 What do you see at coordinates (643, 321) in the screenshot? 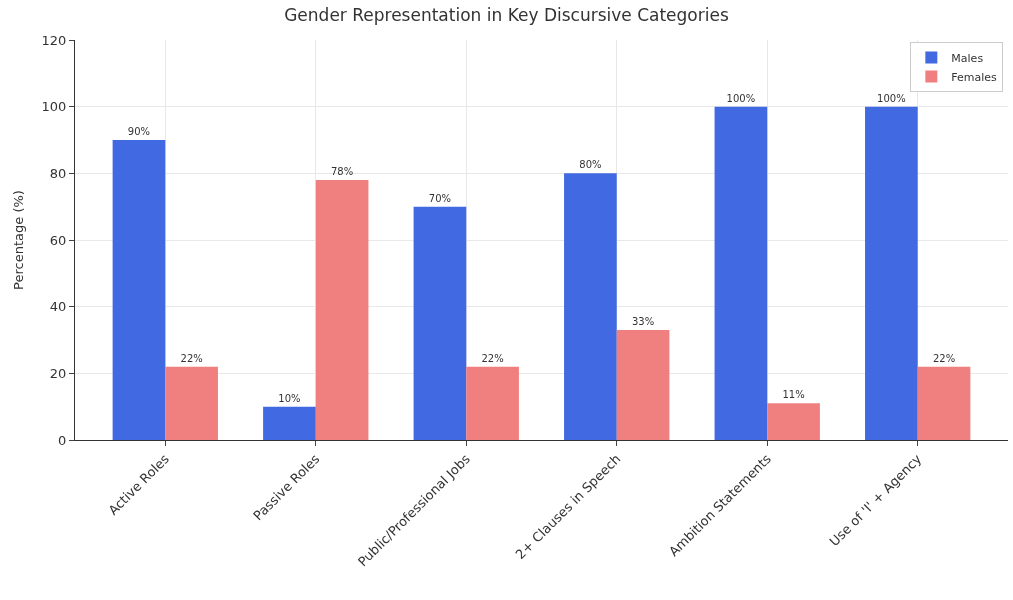
I see `data-label: 33%` at bounding box center [643, 321].